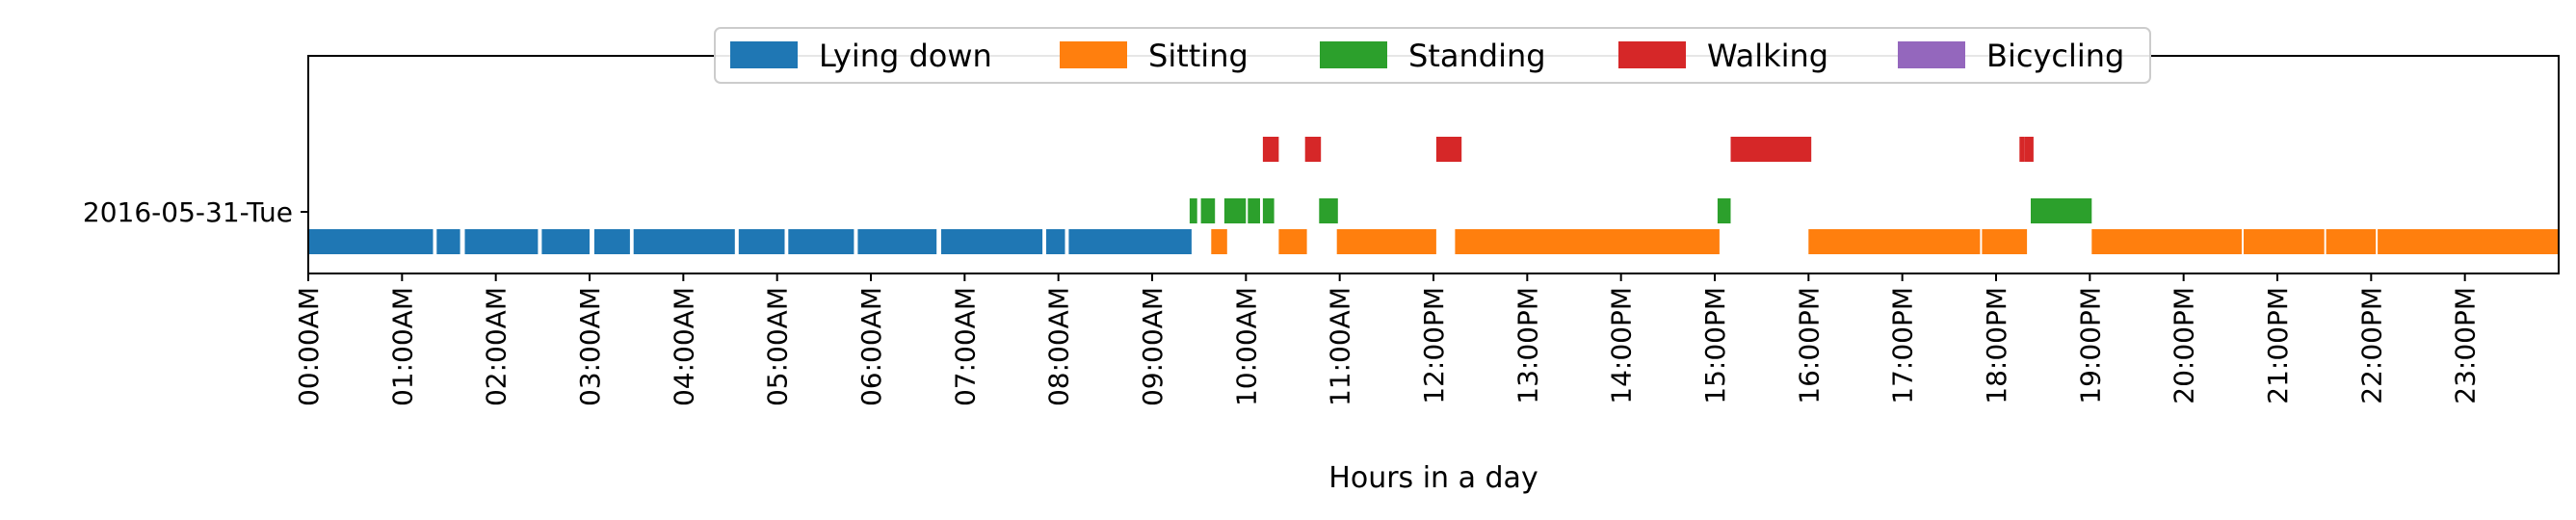 Image resolution: width=2576 pixels, height=520 pixels. I want to click on x-tick-label: 00:00AM, so click(309, 346).